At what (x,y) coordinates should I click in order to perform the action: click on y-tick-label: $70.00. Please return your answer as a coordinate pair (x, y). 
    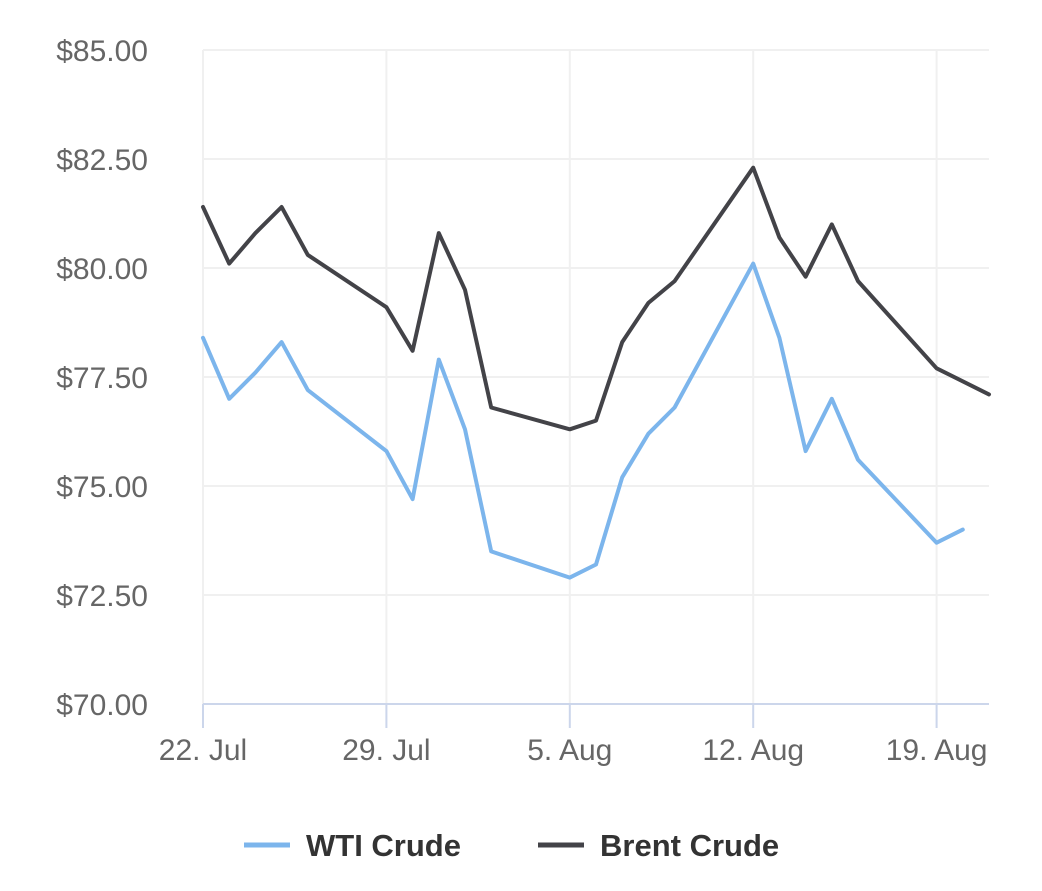
    Looking at the image, I should click on (102, 705).